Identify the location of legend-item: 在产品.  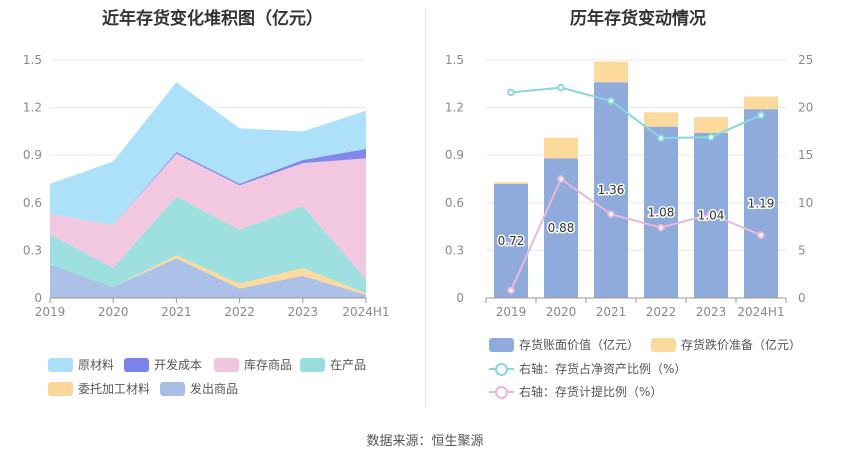
(333, 364).